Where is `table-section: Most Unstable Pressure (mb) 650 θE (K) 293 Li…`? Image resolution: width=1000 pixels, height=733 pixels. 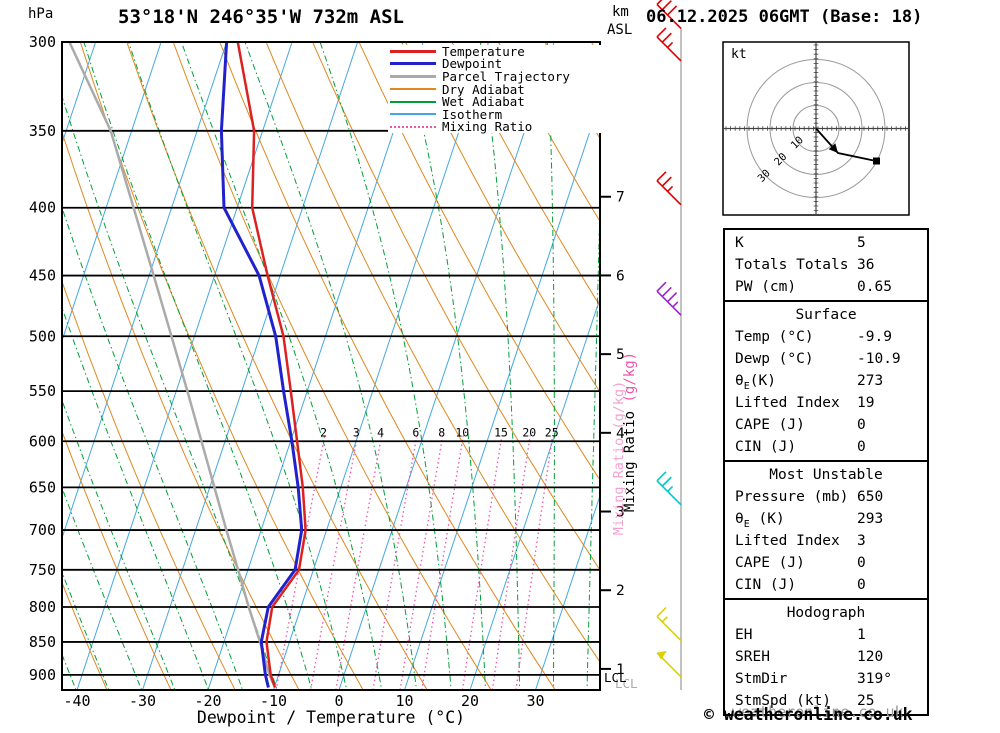
table-section: Most Unstable Pressure (mb) 650 θE (K) 293 Li… is located at coordinates (826, 530).